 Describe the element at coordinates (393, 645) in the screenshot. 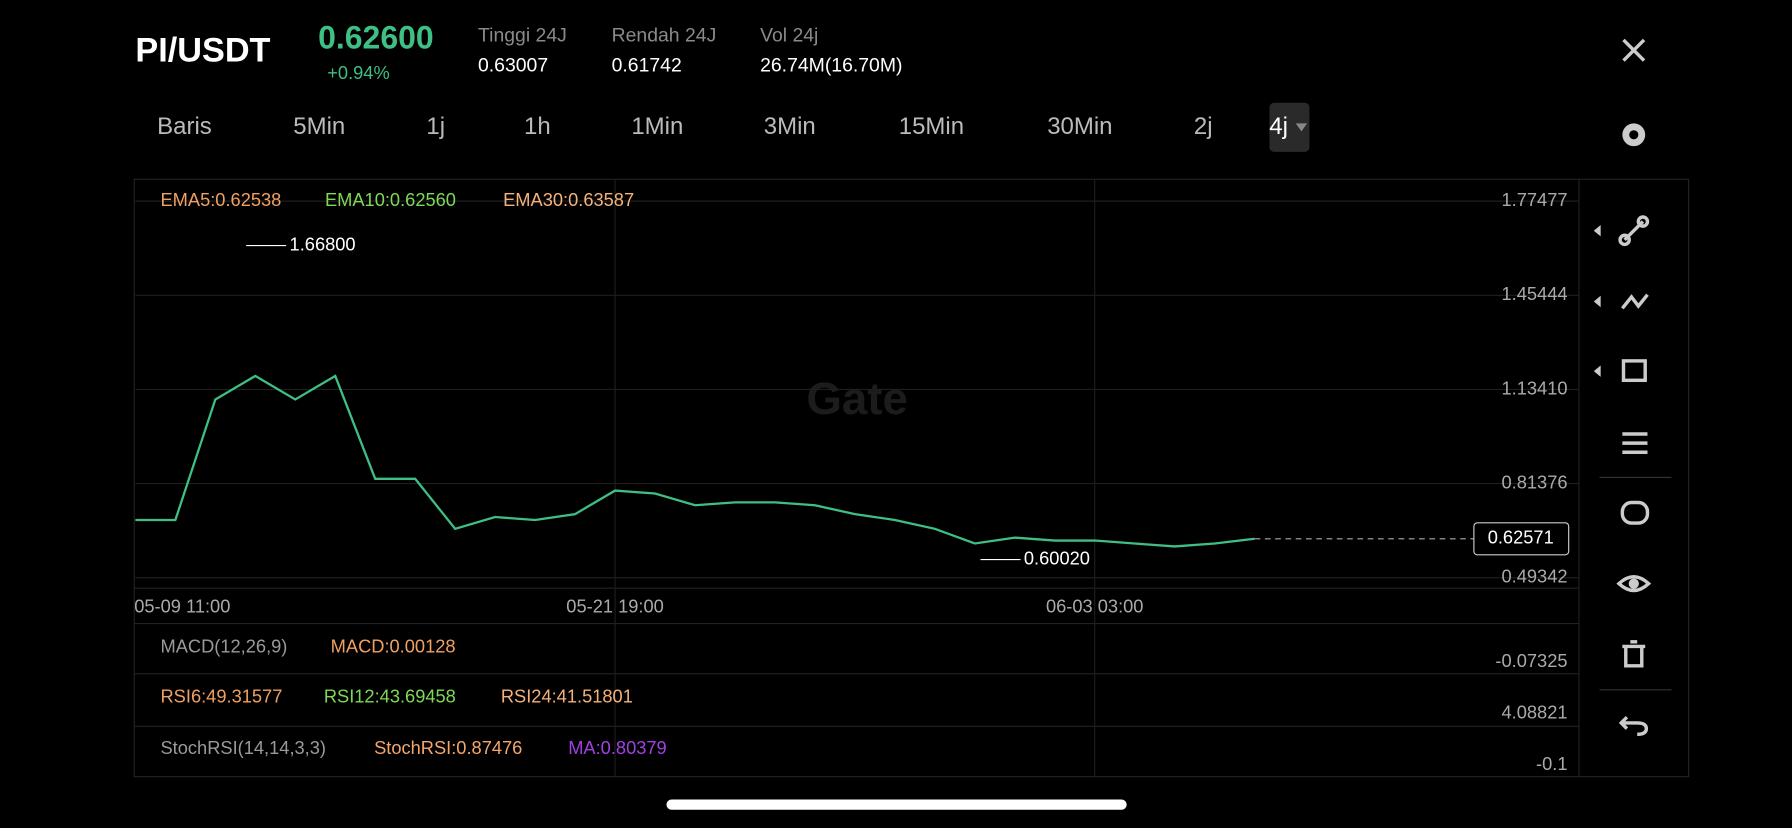

I see `indicator-label: MACD:0.00128` at that location.